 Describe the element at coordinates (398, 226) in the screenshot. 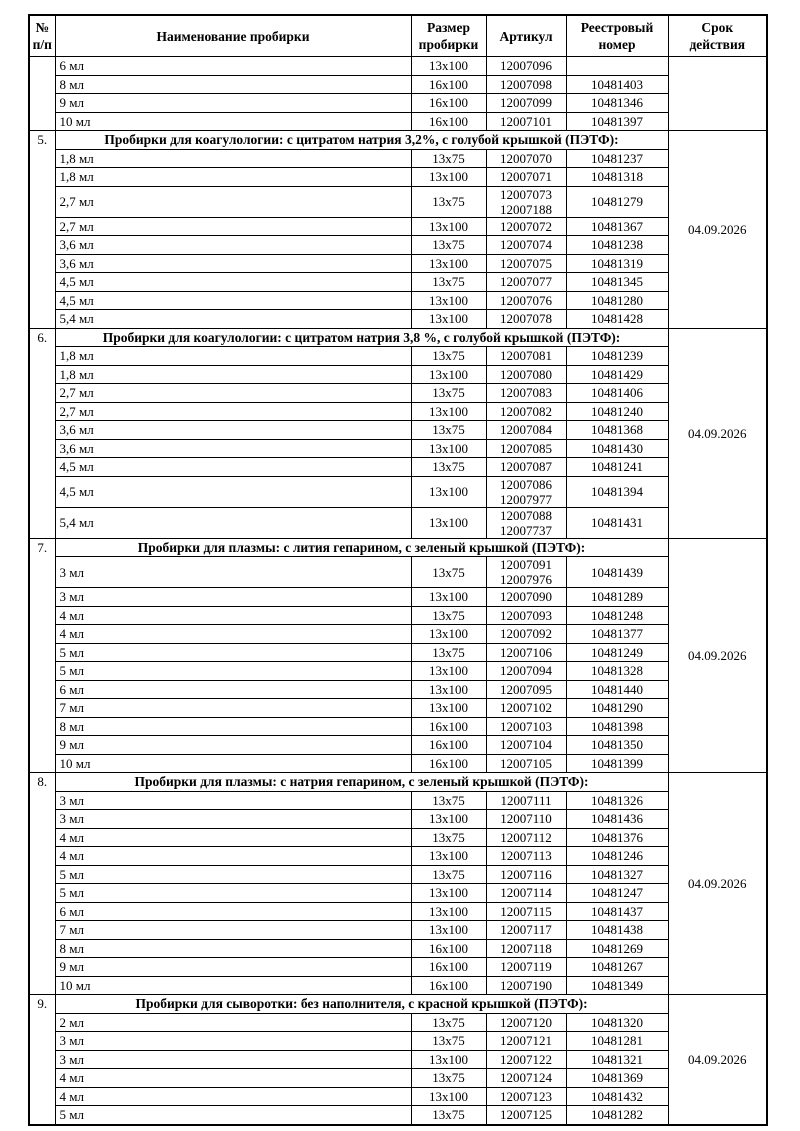

I see `table-row: 2,7 мл 13x100 12007072 10481367` at that location.